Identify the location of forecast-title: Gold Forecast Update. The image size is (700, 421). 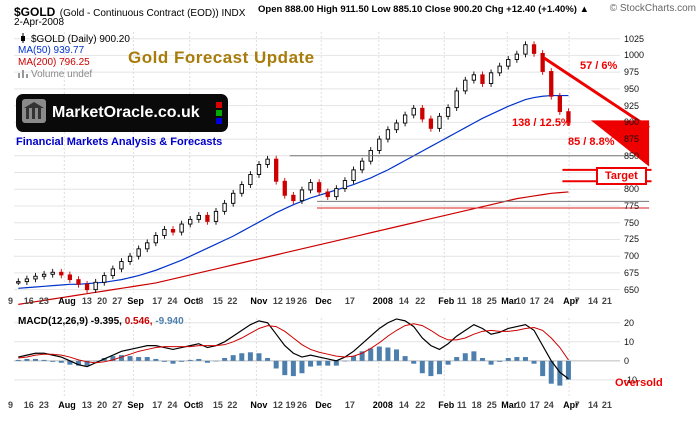
(221, 57).